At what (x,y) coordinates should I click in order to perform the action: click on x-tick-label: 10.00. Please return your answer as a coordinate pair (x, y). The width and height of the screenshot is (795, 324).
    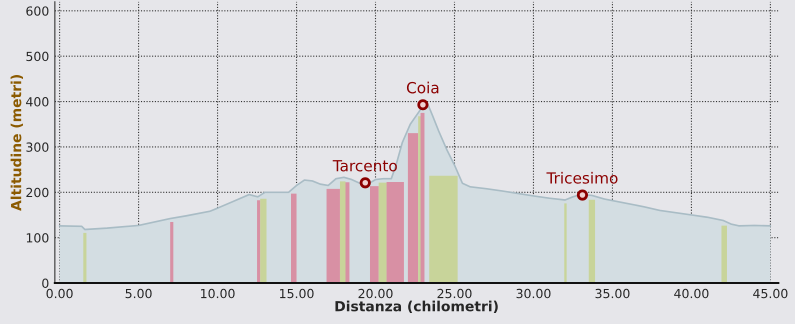
    Looking at the image, I should click on (218, 293).